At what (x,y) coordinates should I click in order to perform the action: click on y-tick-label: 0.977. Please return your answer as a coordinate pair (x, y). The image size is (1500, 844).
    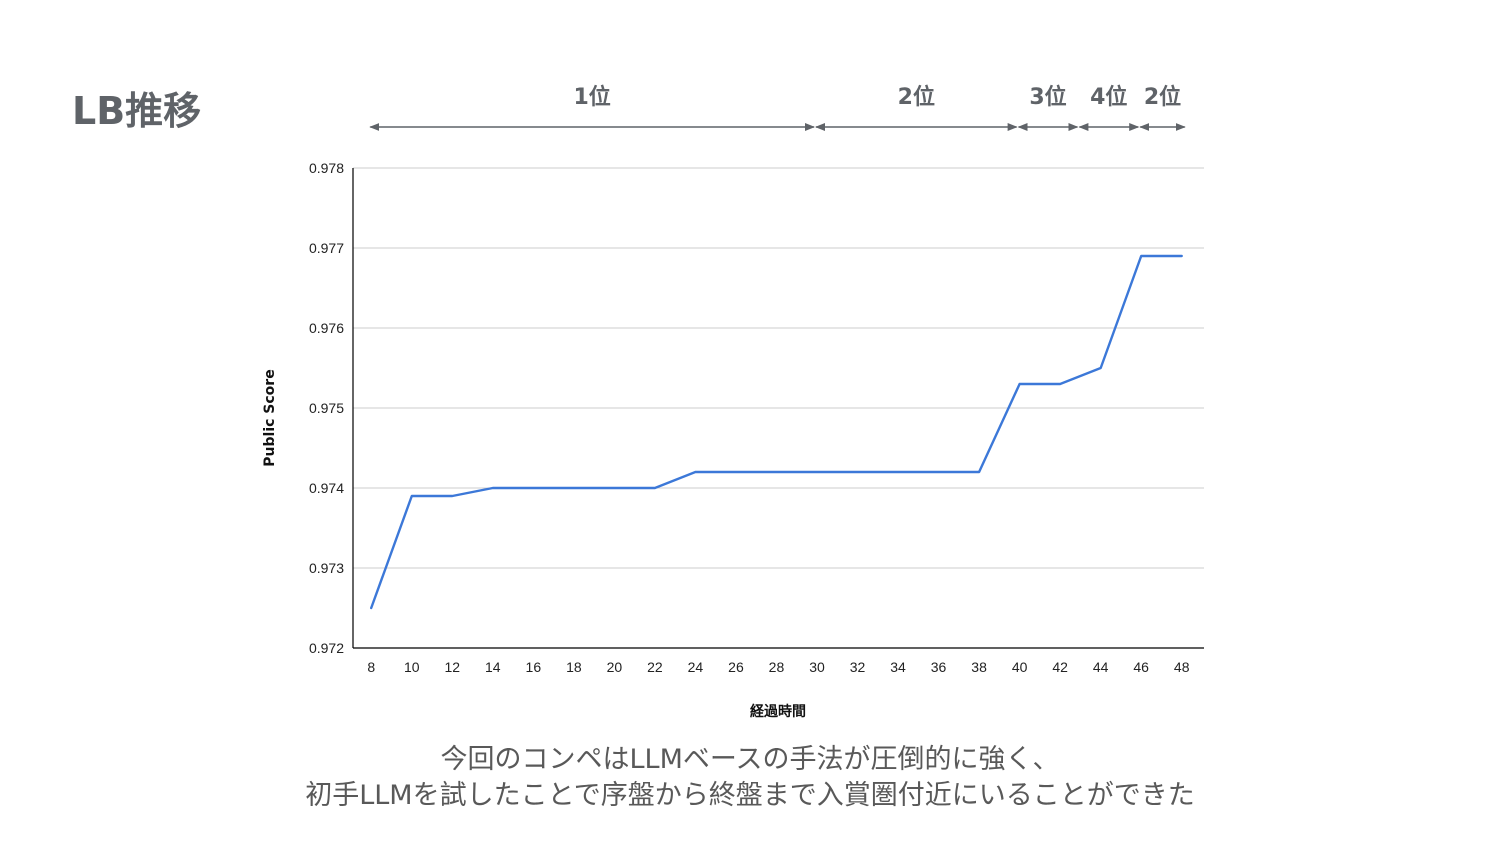
    Looking at the image, I should click on (326, 248).